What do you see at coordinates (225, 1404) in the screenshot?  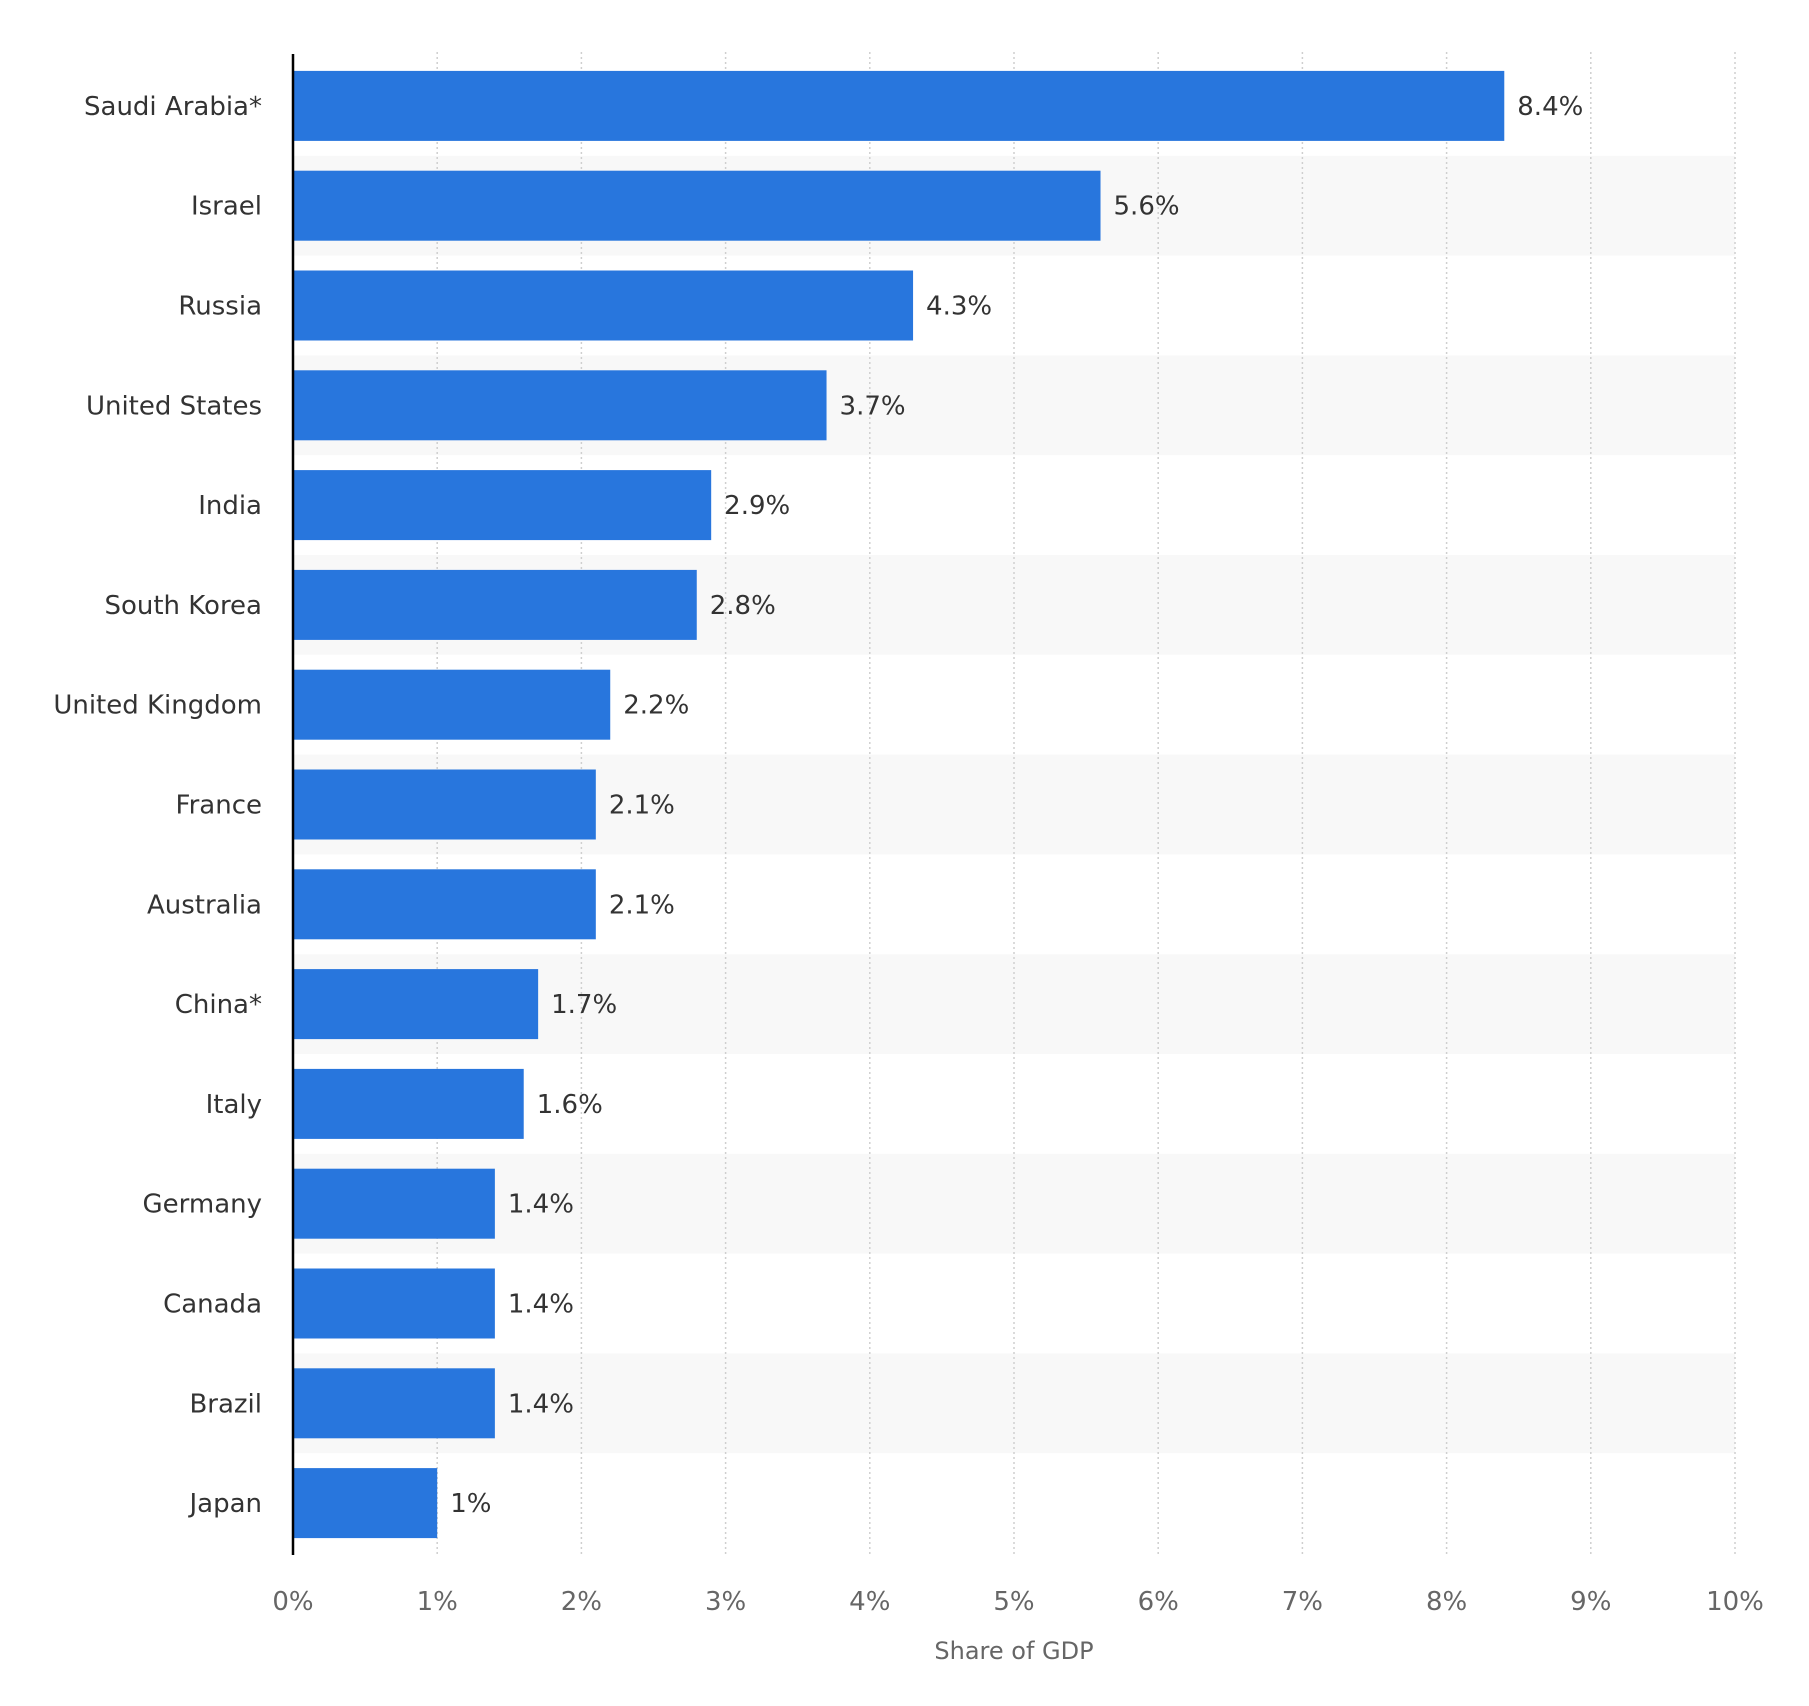 I see `category-label: Brazil` at bounding box center [225, 1404].